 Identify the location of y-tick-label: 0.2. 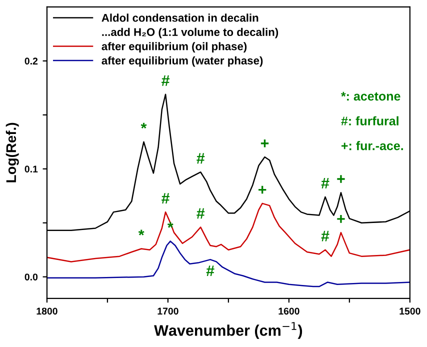
(31, 61).